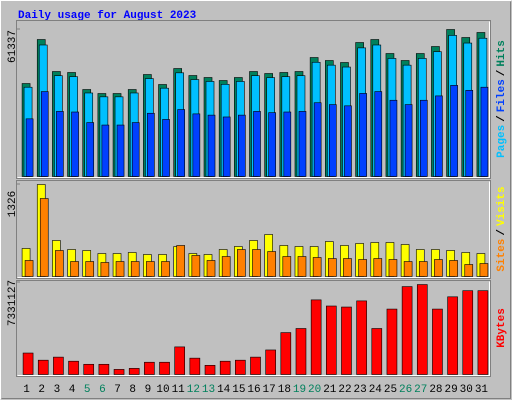  Describe the element at coordinates (450, 390) in the screenshot. I see `x-tick-label: 29` at that location.